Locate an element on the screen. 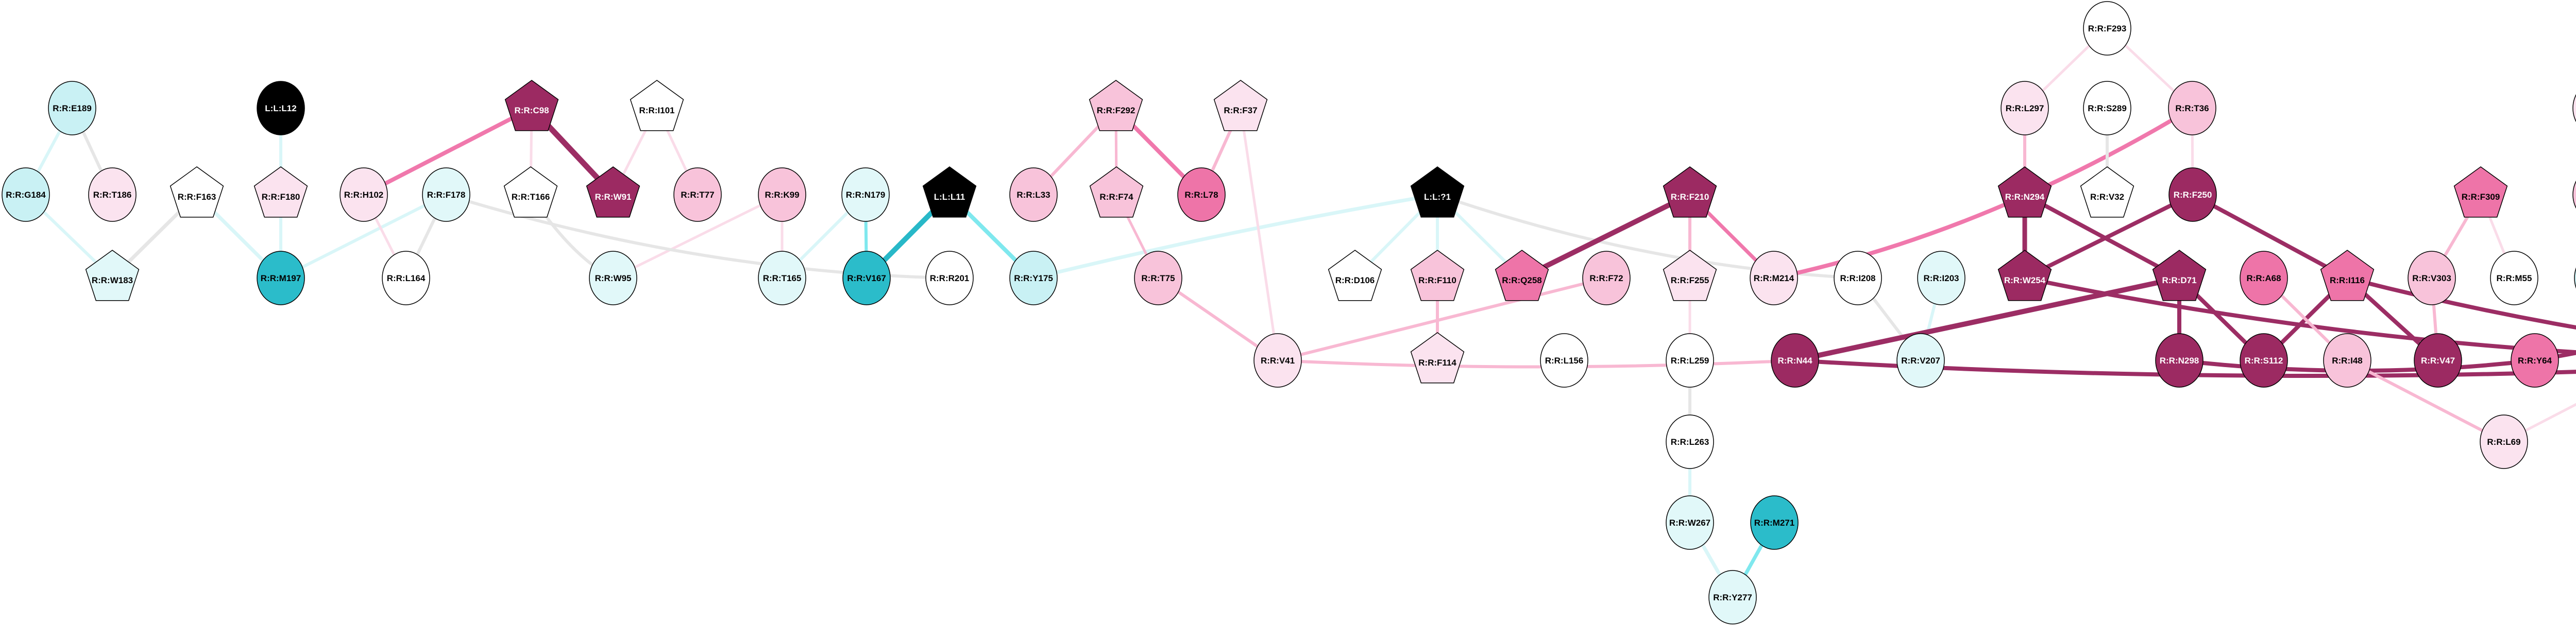 This screenshot has width=2576, height=641. node-R:R:F72: R:R:F72 is located at coordinates (1606, 278).